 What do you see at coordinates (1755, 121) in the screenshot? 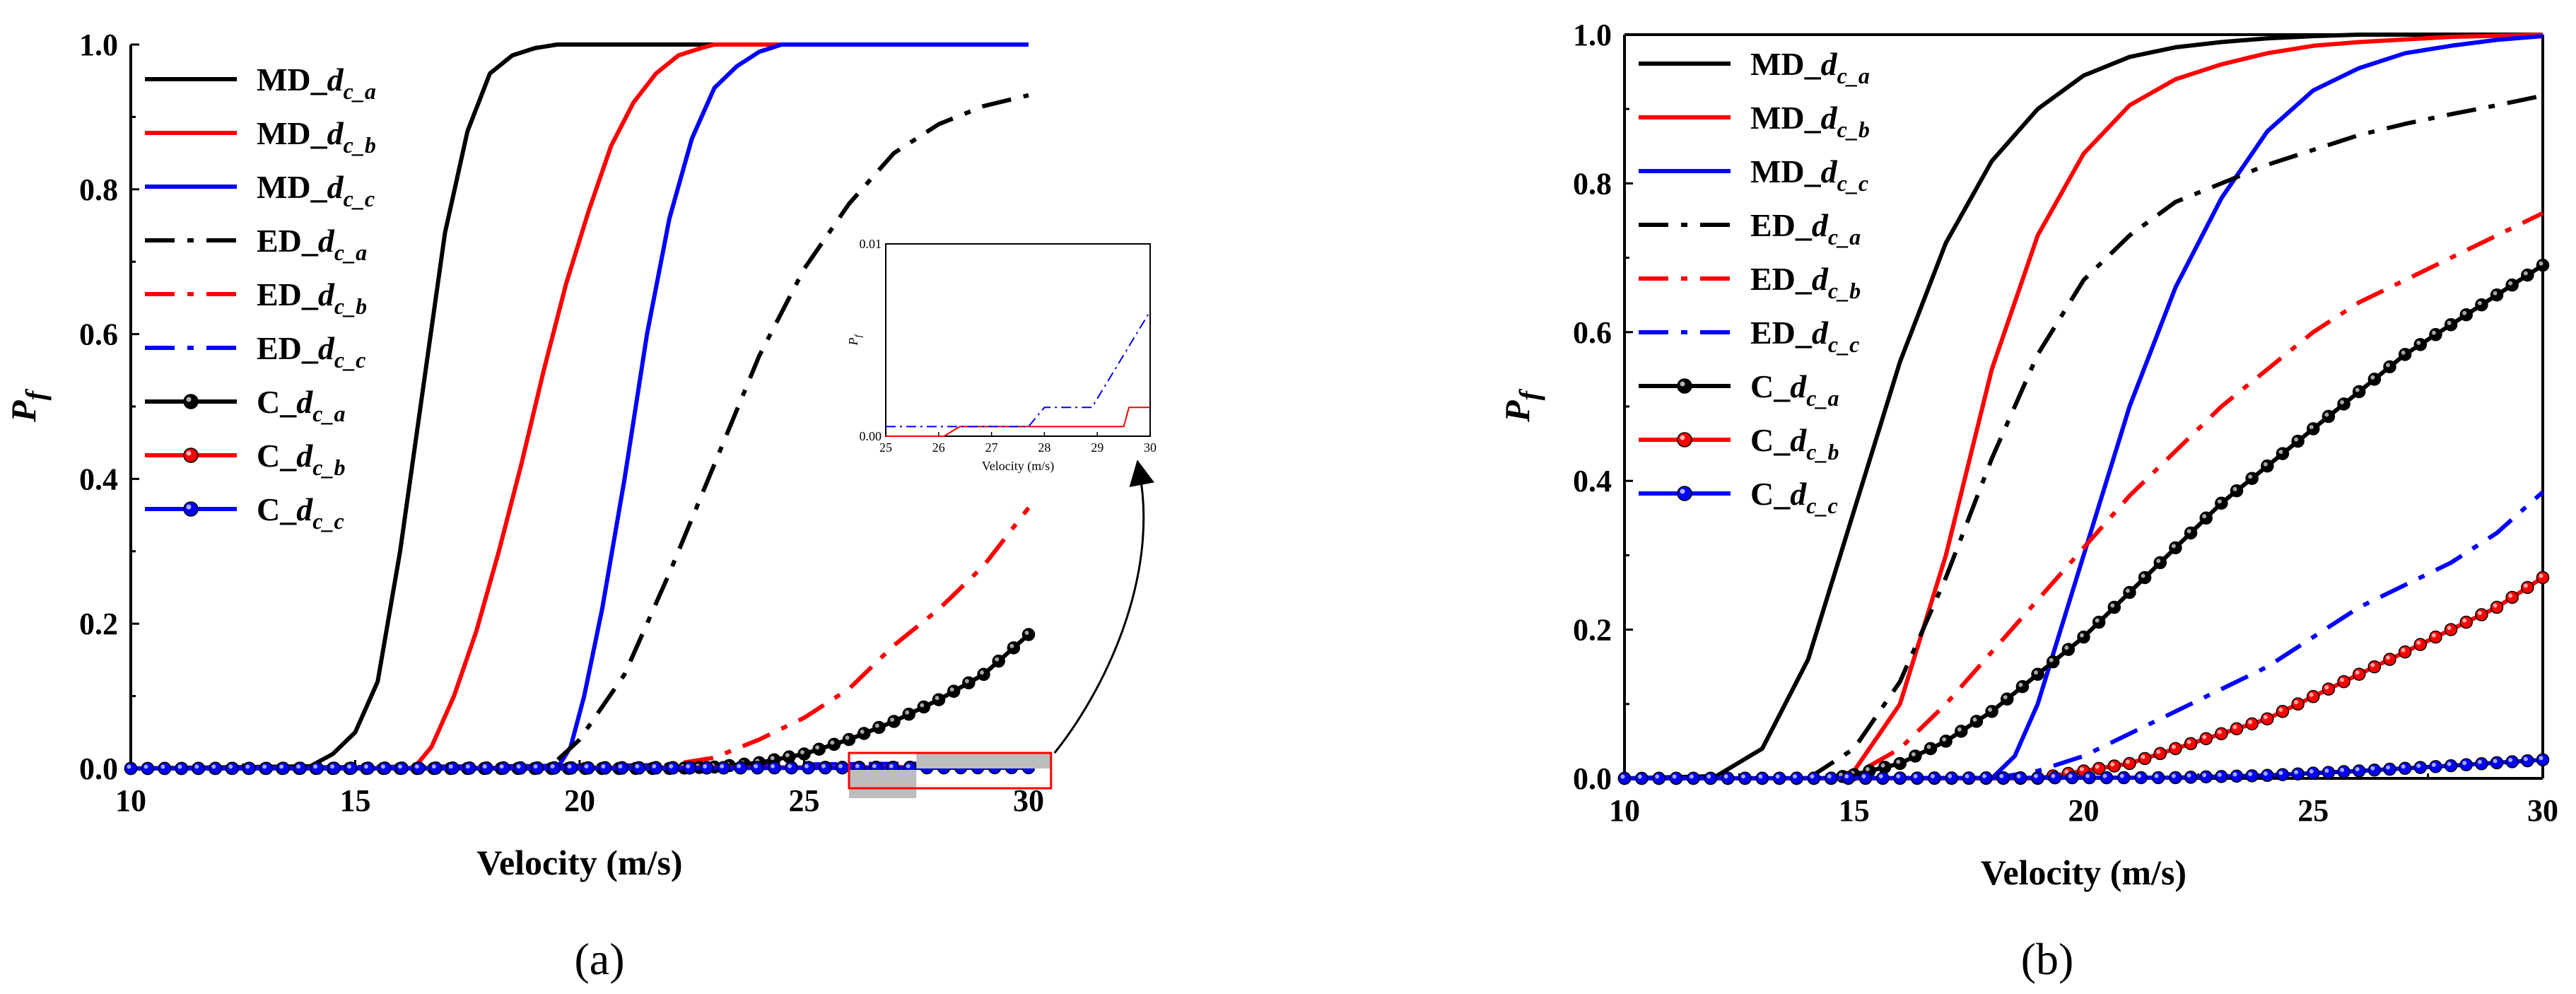
I see `legend-item-MD_dc_b: MD_dc_b` at bounding box center [1755, 121].